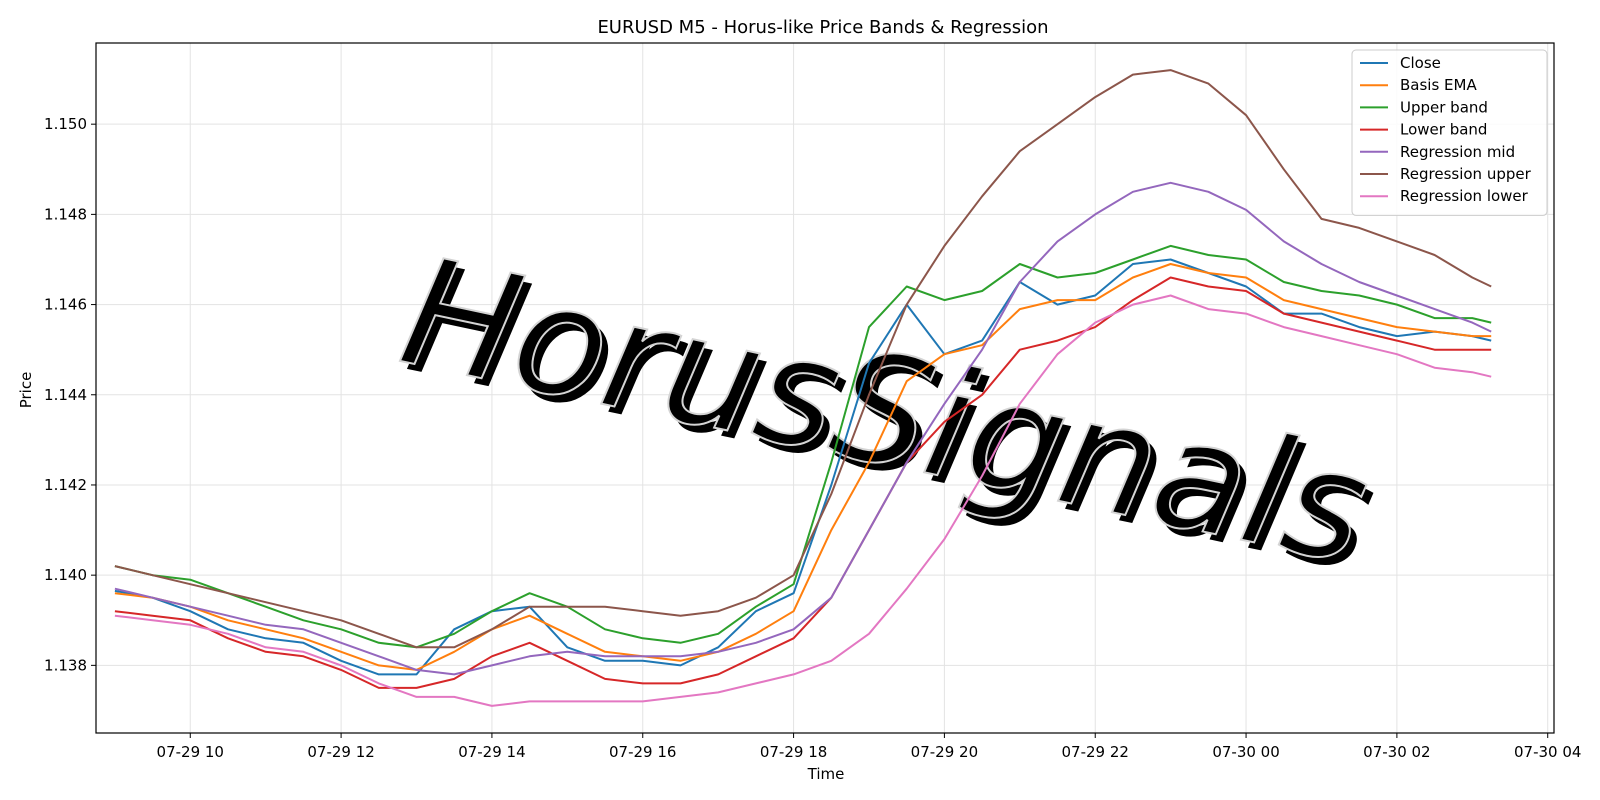  I want to click on y-tick-label: 1.142, so click(65, 485).